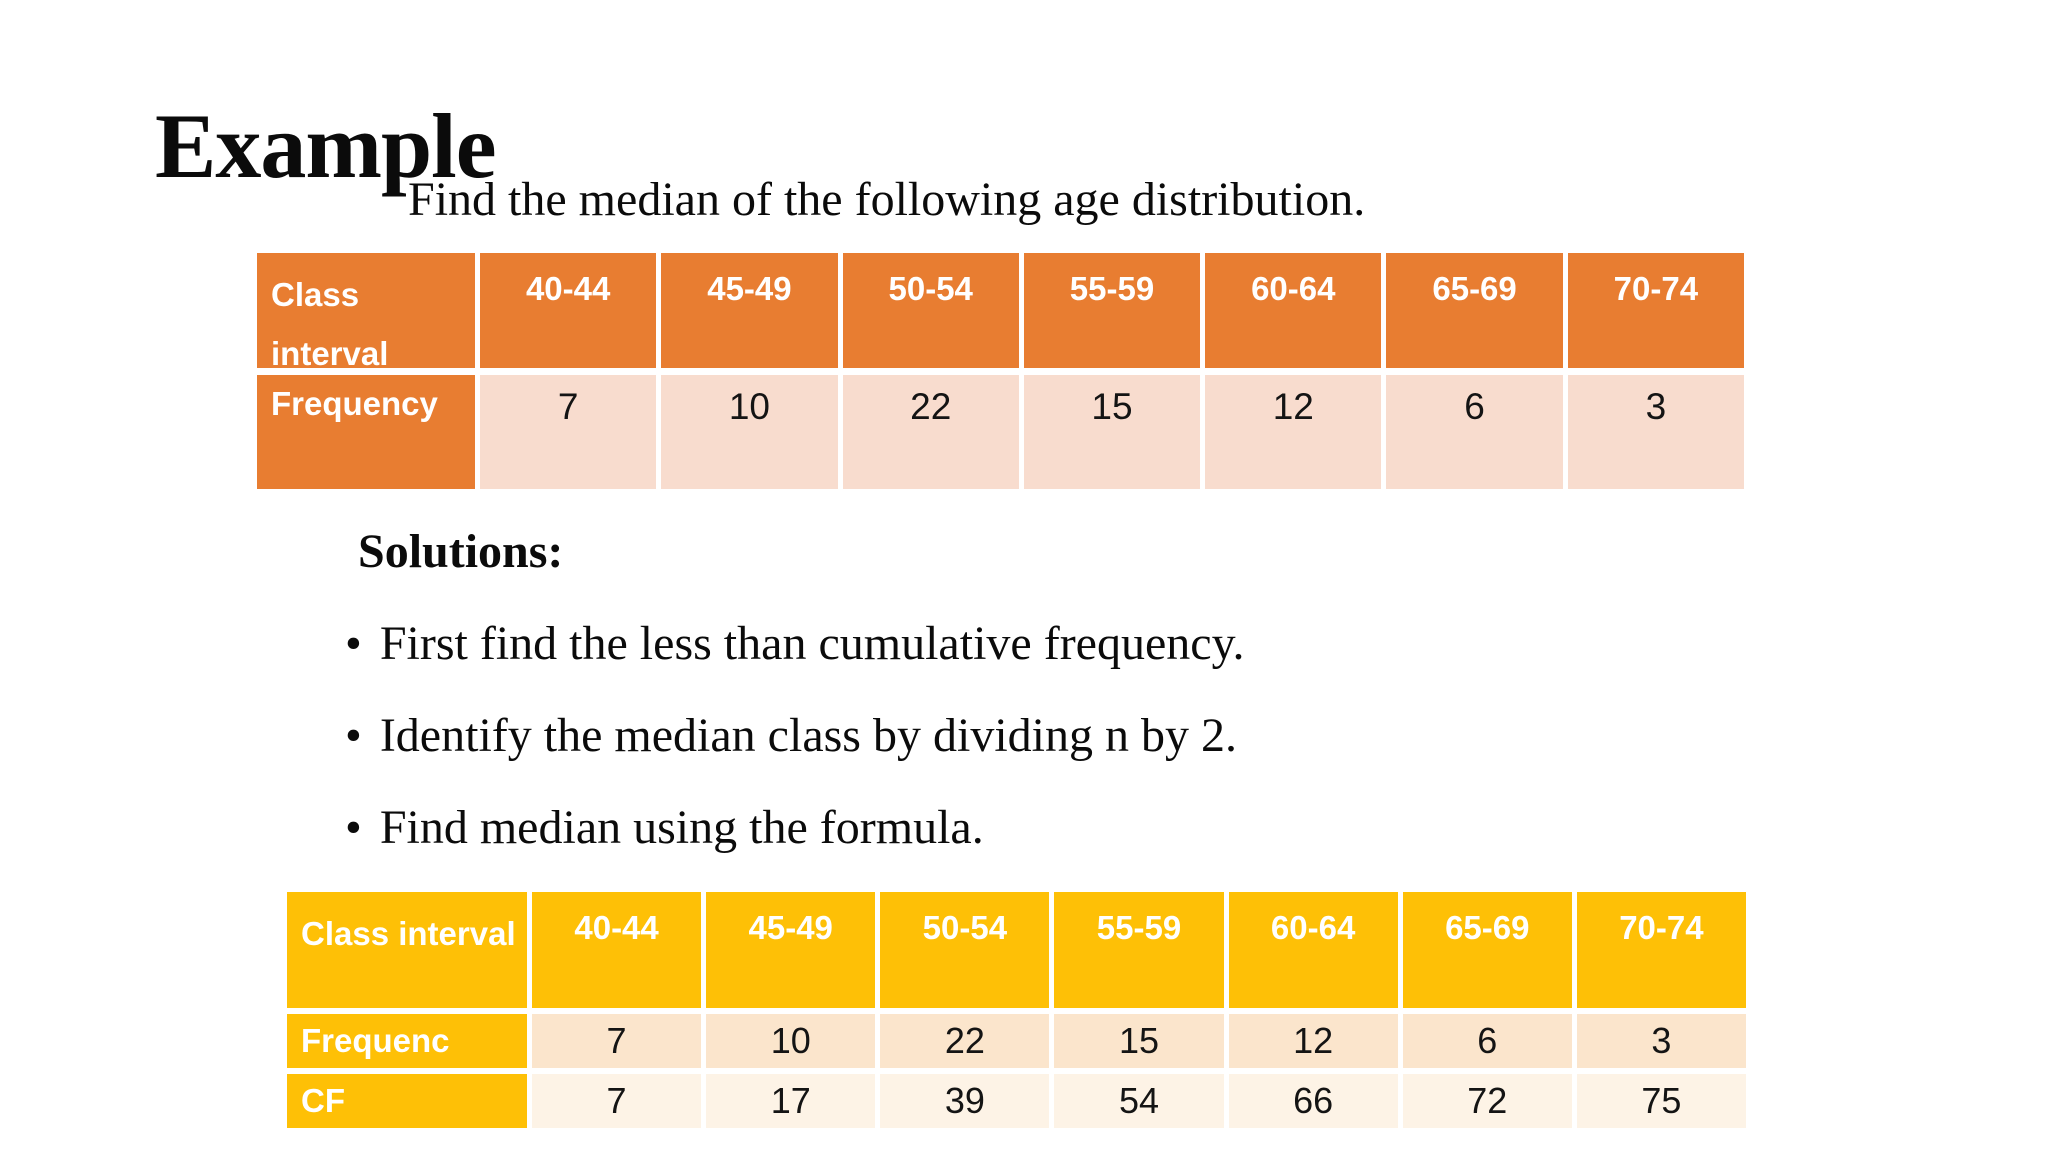  I want to click on table1-frequency-row-label: Frequency, so click(366, 432).